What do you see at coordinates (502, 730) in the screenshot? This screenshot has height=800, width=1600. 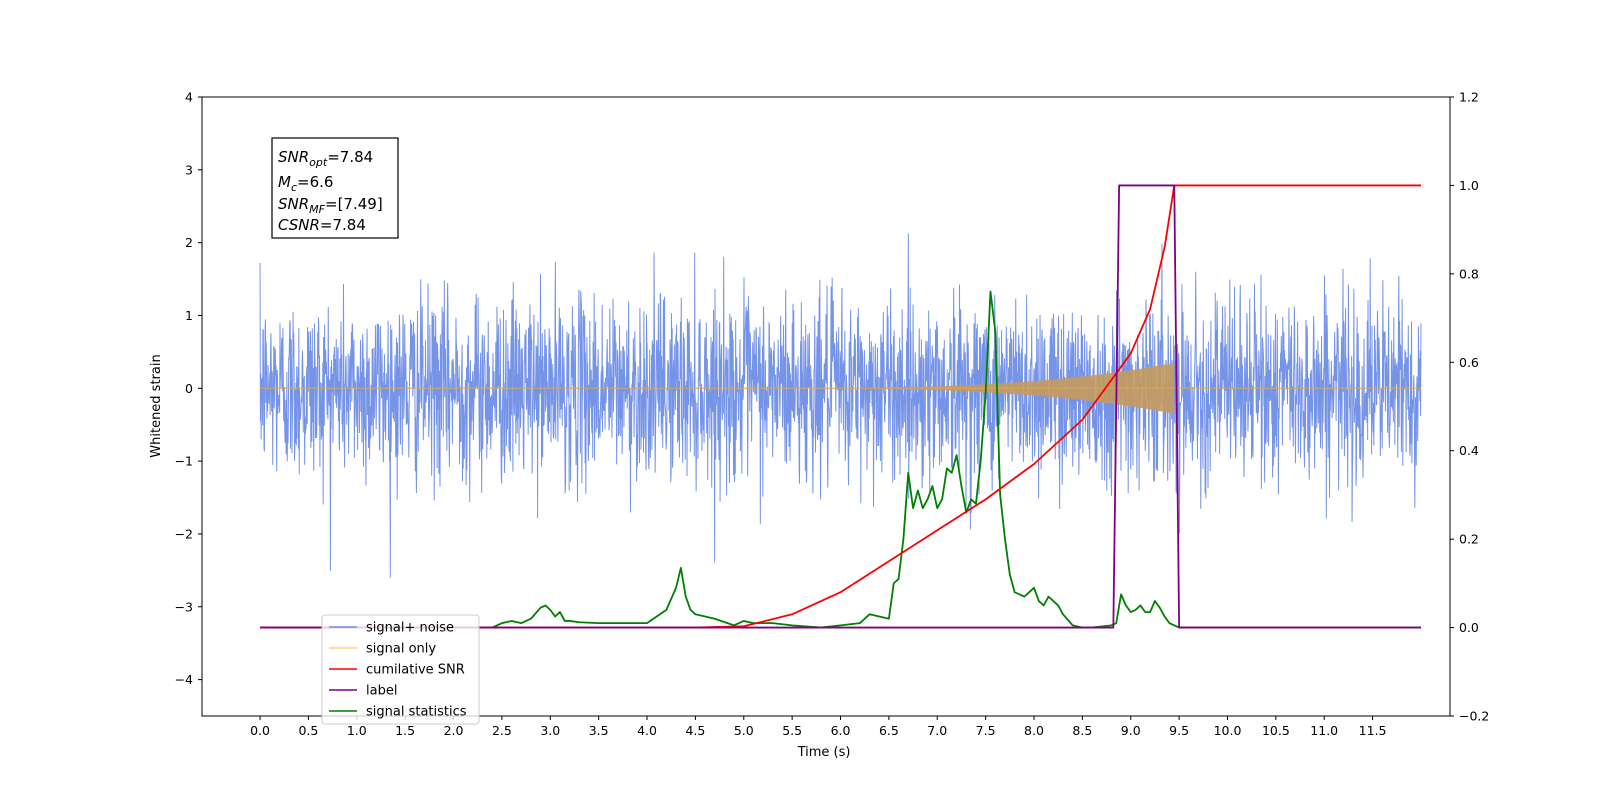 I see `x-tick-label: 2.5` at bounding box center [502, 730].